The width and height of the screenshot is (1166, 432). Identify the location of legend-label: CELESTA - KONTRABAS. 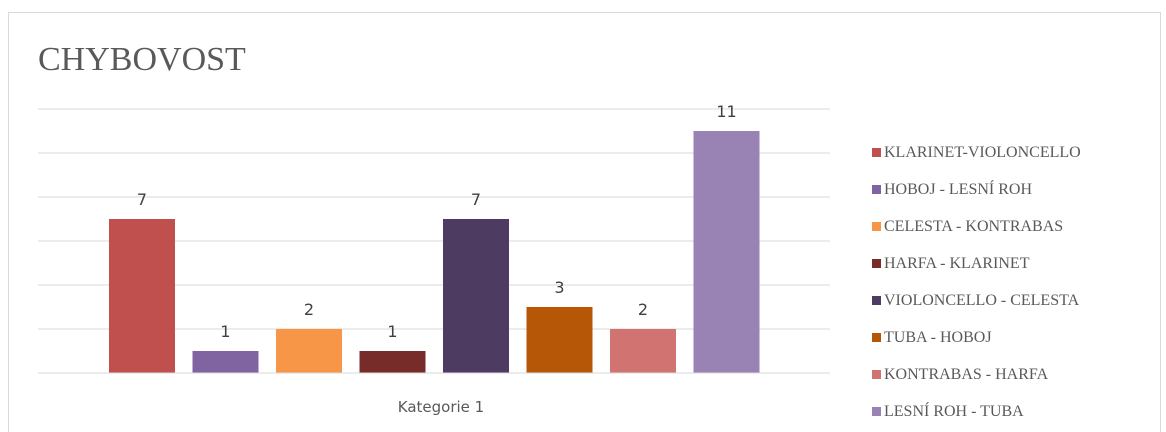
(974, 226).